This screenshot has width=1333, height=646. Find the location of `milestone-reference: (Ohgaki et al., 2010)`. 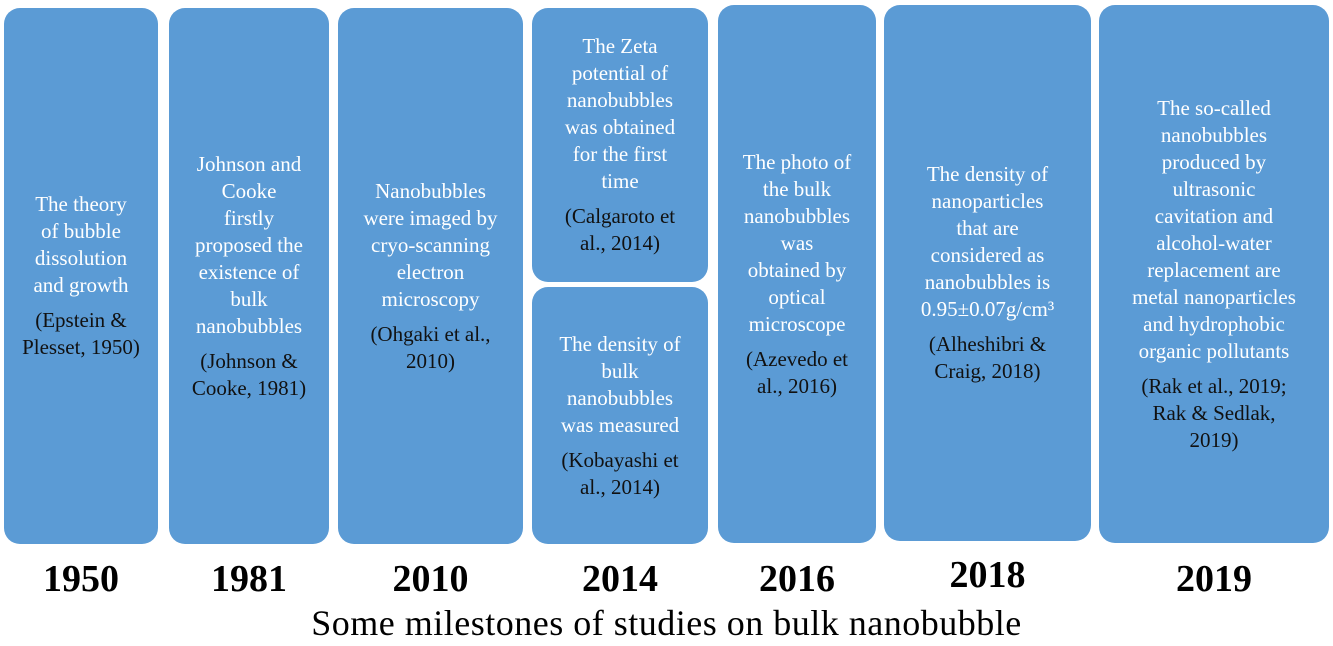

milestone-reference: (Ohgaki et al., 2010) is located at coordinates (430, 347).